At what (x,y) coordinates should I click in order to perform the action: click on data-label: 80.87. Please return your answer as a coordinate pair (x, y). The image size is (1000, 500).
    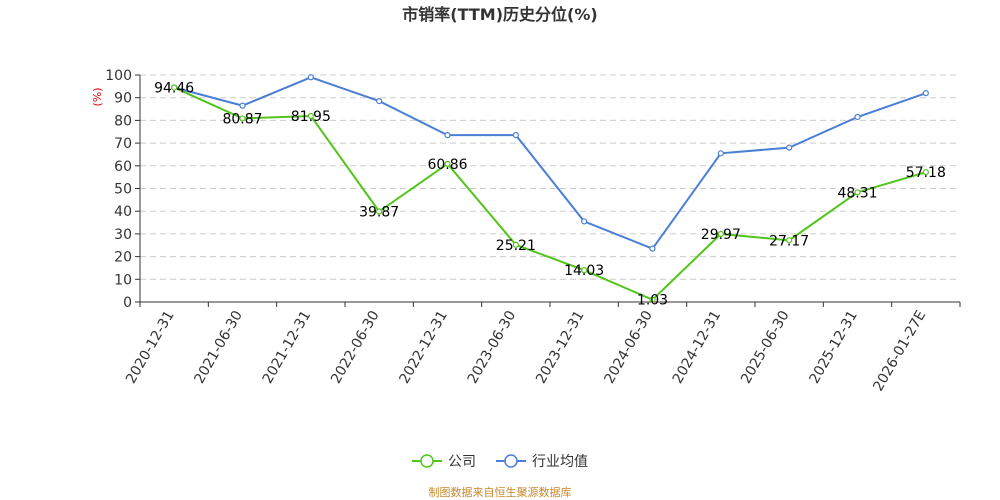
    Looking at the image, I should click on (242, 119).